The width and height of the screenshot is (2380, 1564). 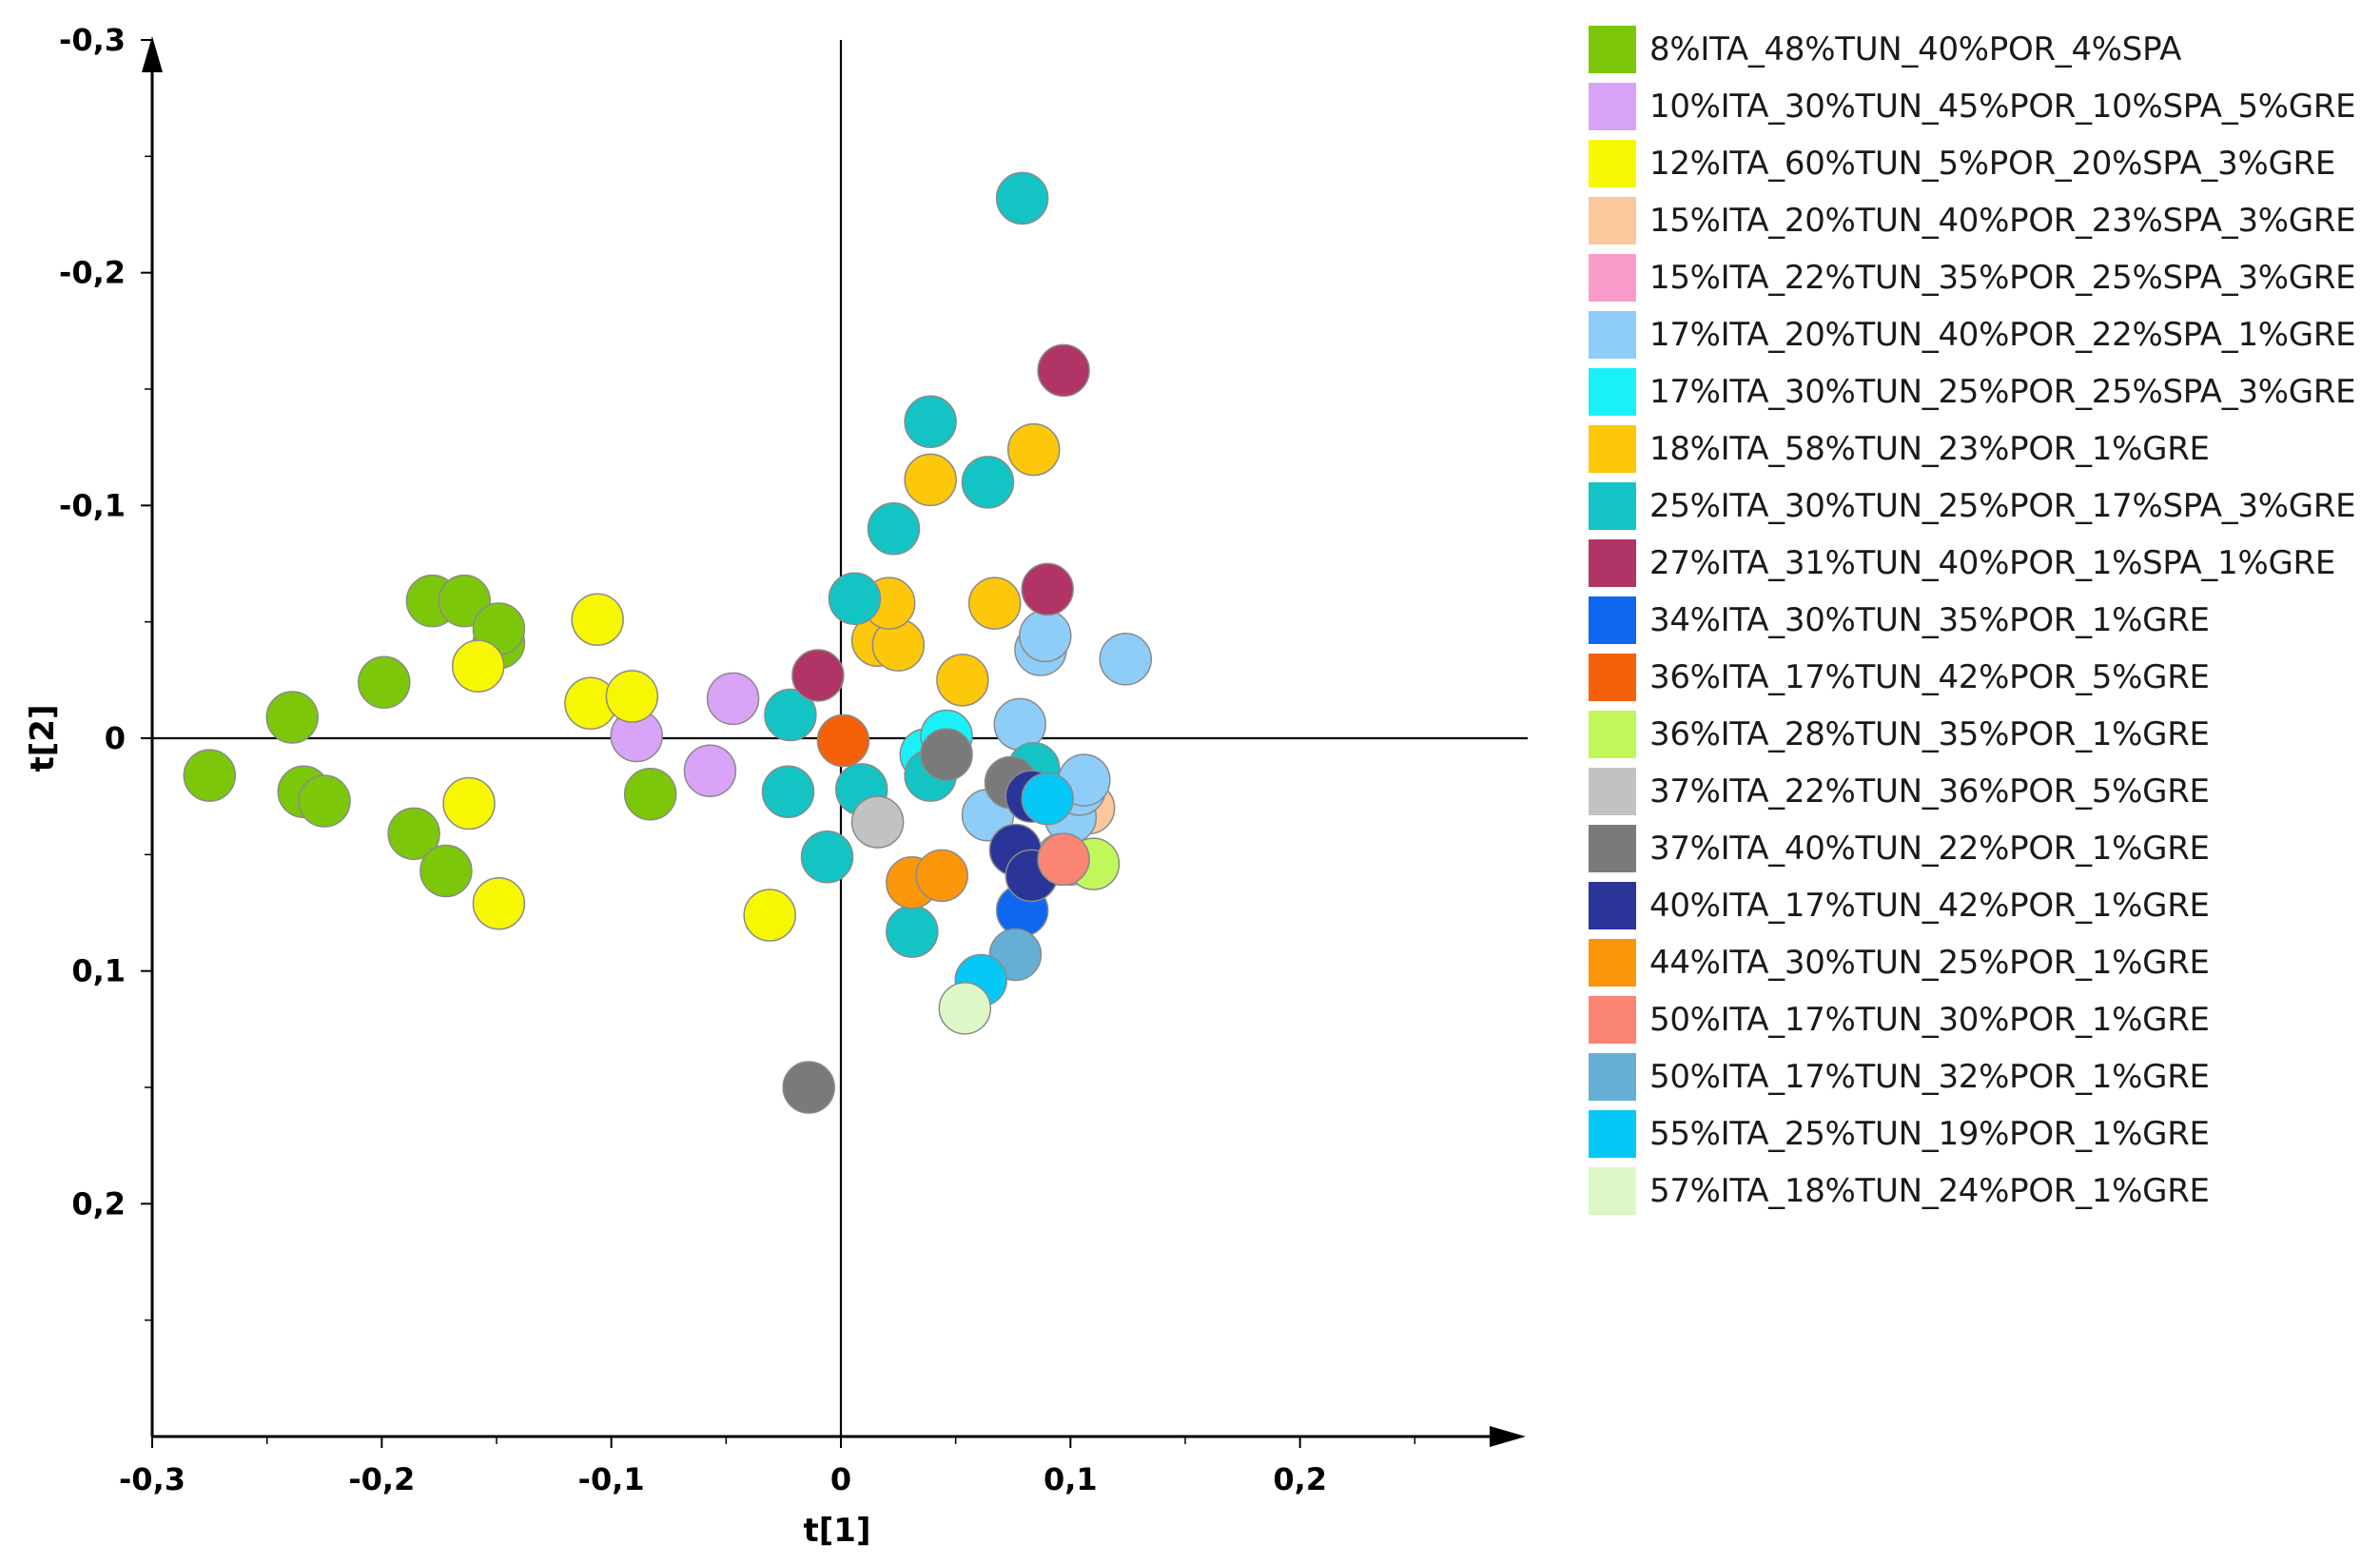 What do you see at coordinates (1929, 734) in the screenshot?
I see `legend-label: 36%ITA_28%TUN_35%POR_1%GRE` at bounding box center [1929, 734].